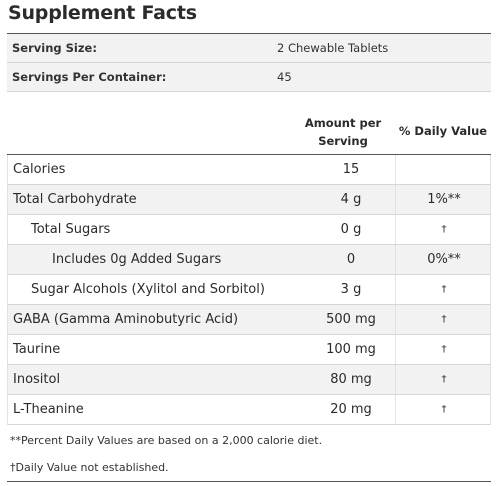 Image resolution: width=500 pixels, height=486 pixels. What do you see at coordinates (249, 481) in the screenshot?
I see `bottom-divider` at bounding box center [249, 481].